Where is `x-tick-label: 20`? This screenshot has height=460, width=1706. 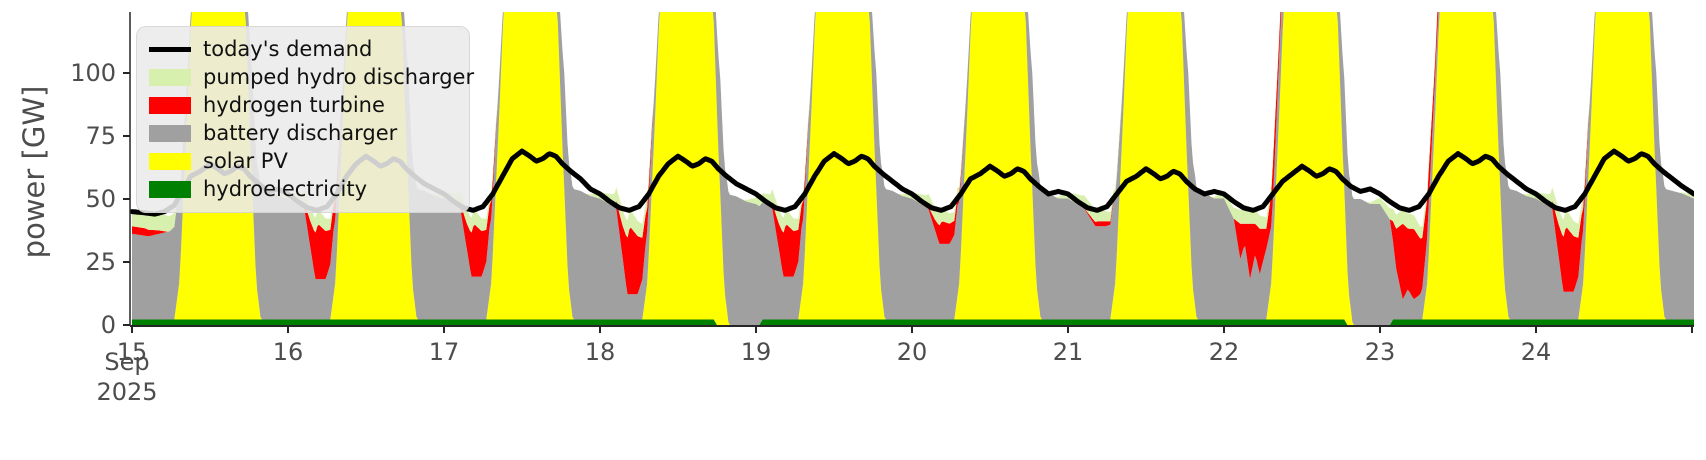
x-tick-label: 20 is located at coordinates (912, 352).